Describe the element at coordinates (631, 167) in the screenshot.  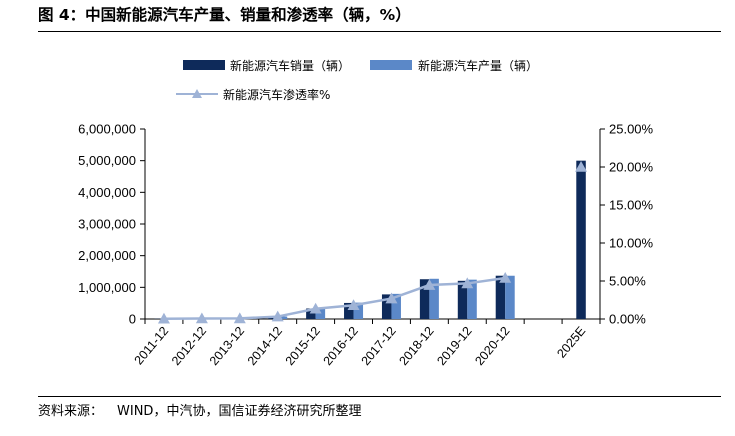
I see `y-right-tick-label: 20.00%` at that location.